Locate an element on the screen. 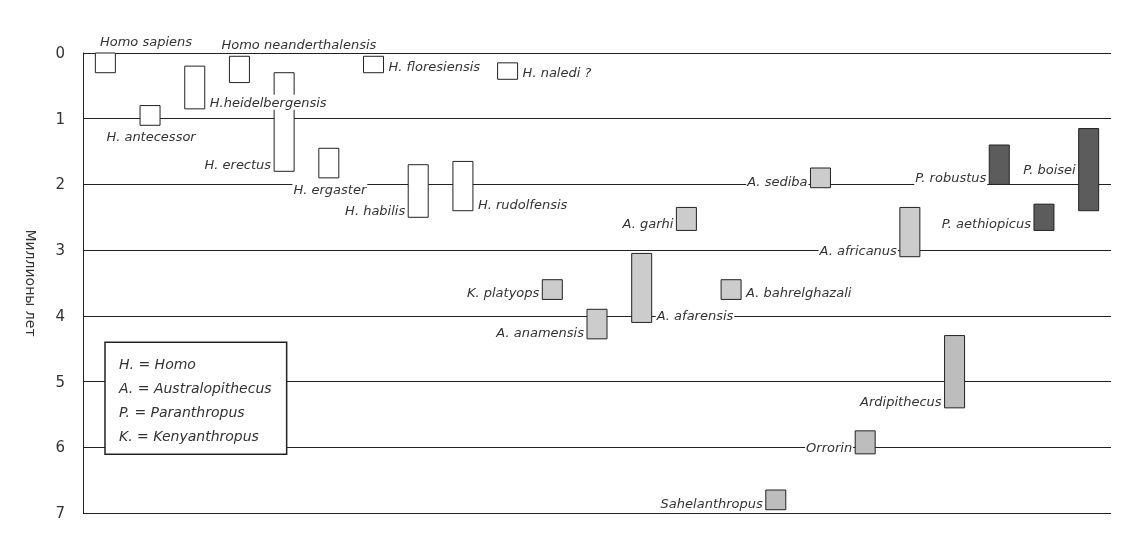 The image size is (1139, 533). annotation: K. = Kenyanthropus is located at coordinates (189, 436).